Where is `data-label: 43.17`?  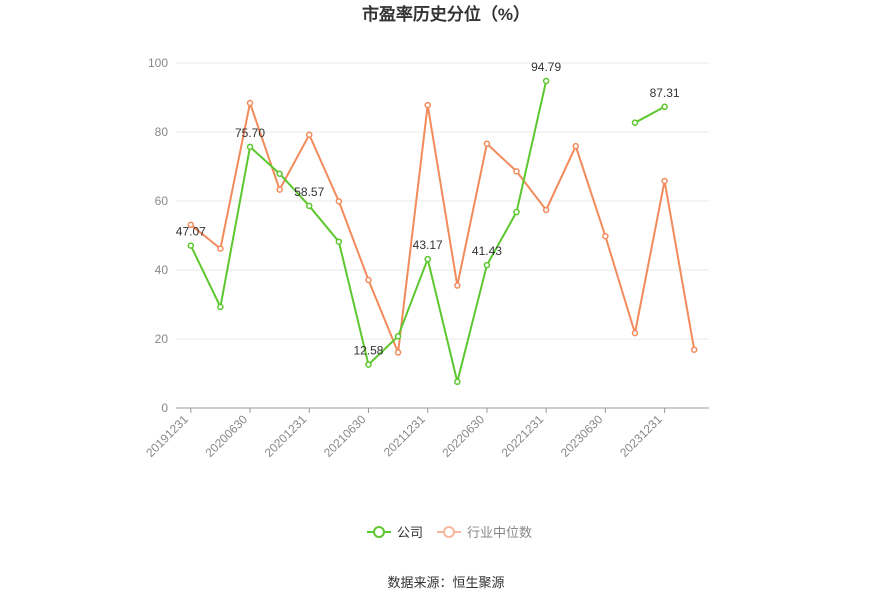 data-label: 43.17 is located at coordinates (428, 245).